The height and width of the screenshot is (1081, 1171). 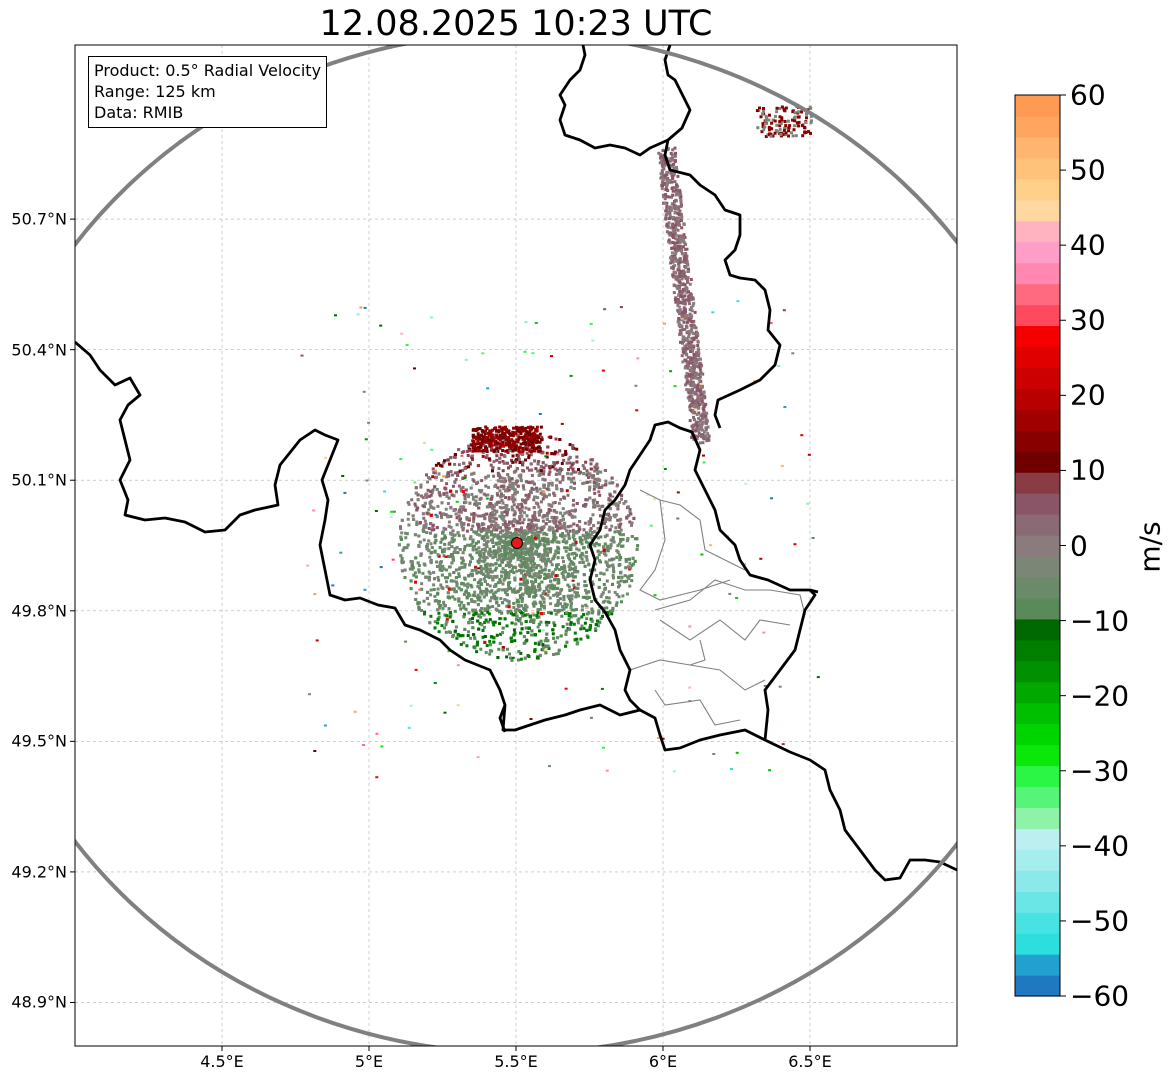 What do you see at coordinates (1088, 95) in the screenshot?
I see `colorbar-tick-label: 60` at bounding box center [1088, 95].